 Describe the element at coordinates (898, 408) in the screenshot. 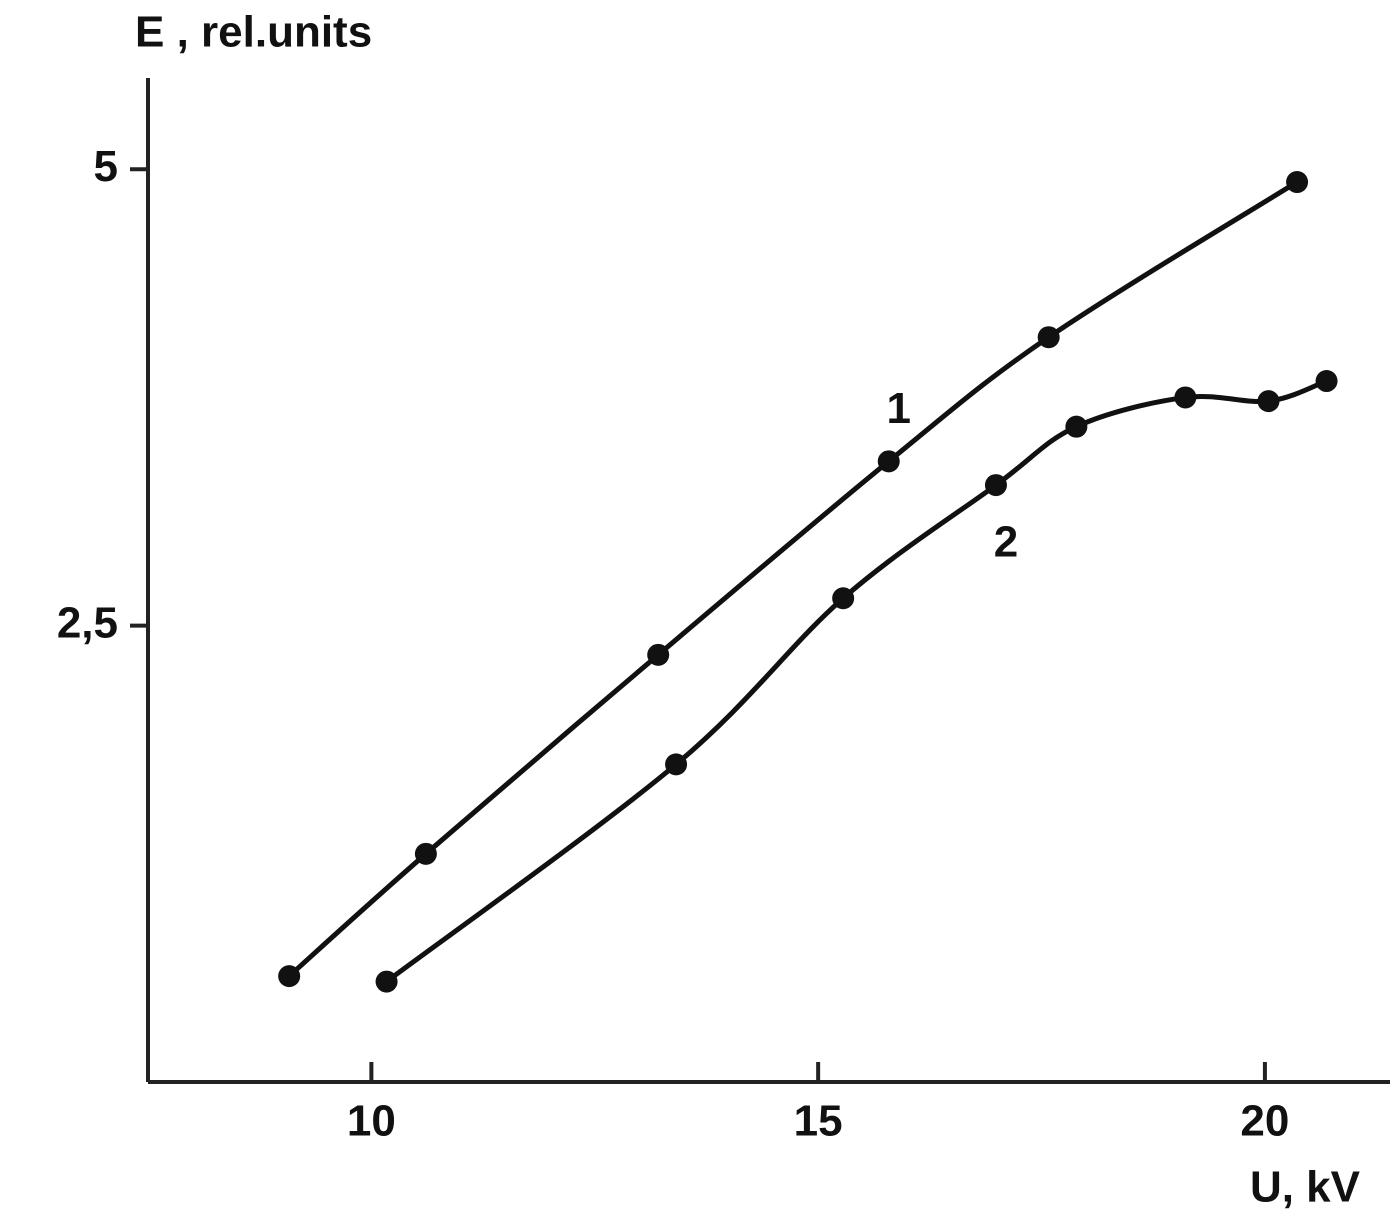

I see `curve-label: 1` at that location.